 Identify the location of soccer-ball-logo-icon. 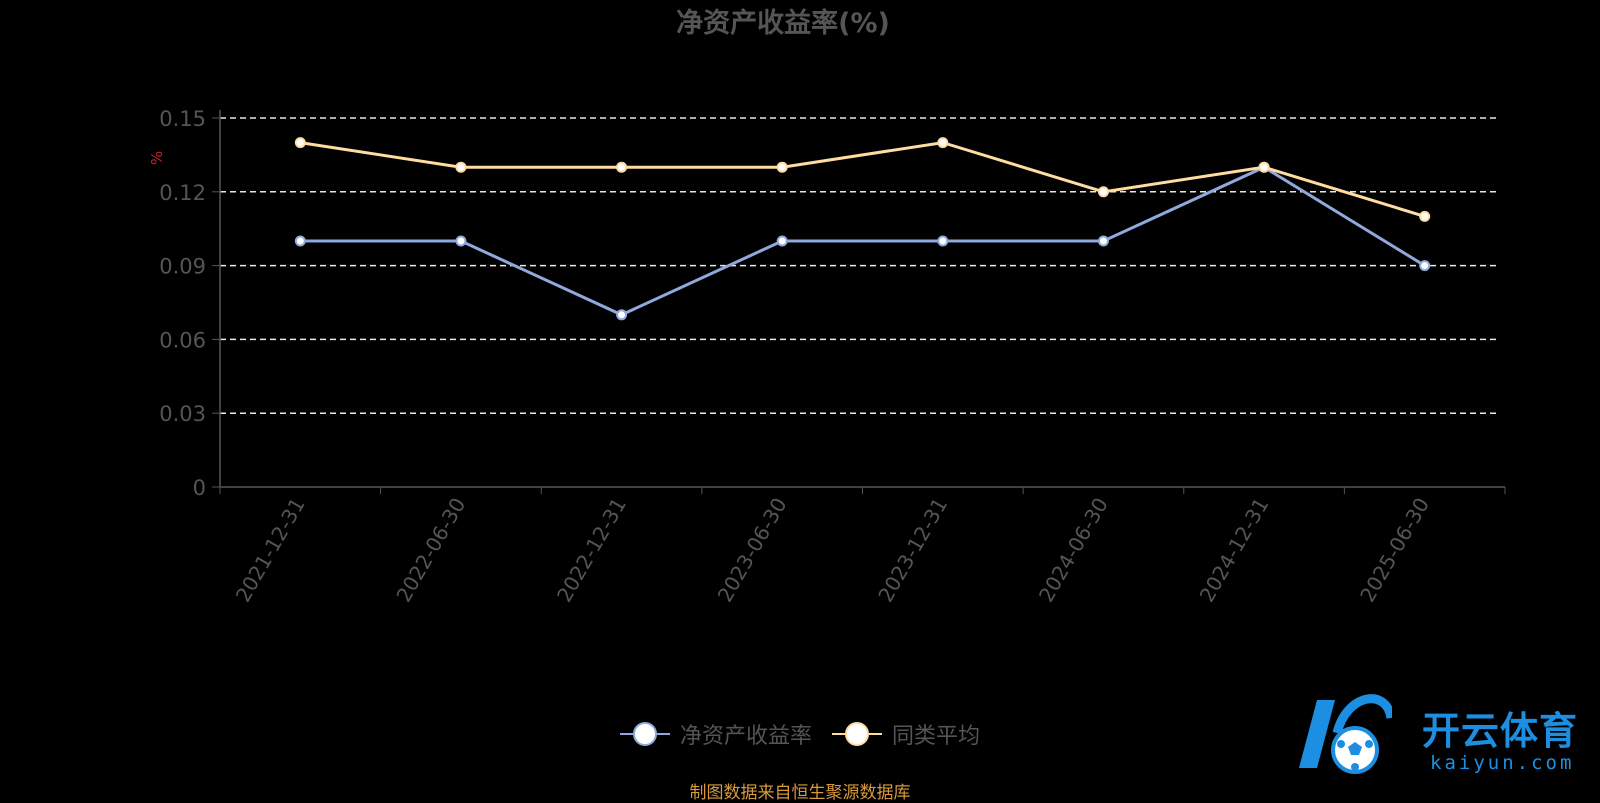
(1345, 734).